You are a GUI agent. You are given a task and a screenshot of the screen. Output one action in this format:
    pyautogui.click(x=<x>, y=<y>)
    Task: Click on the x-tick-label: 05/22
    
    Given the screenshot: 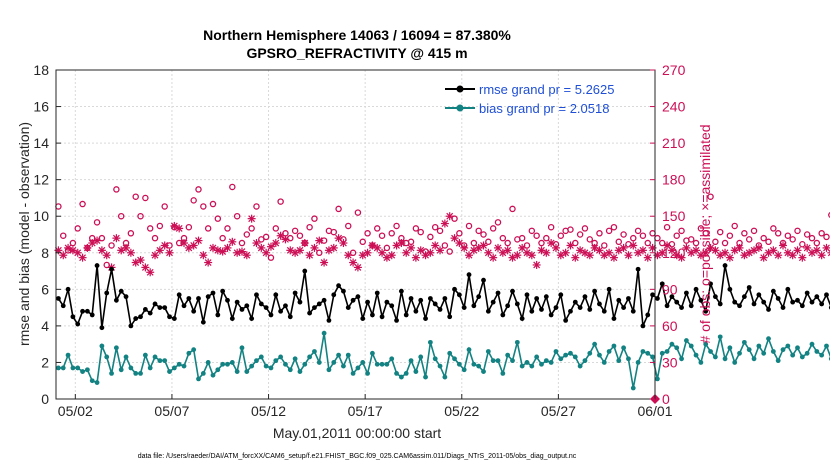 What is the action you would take?
    pyautogui.click(x=461, y=411)
    